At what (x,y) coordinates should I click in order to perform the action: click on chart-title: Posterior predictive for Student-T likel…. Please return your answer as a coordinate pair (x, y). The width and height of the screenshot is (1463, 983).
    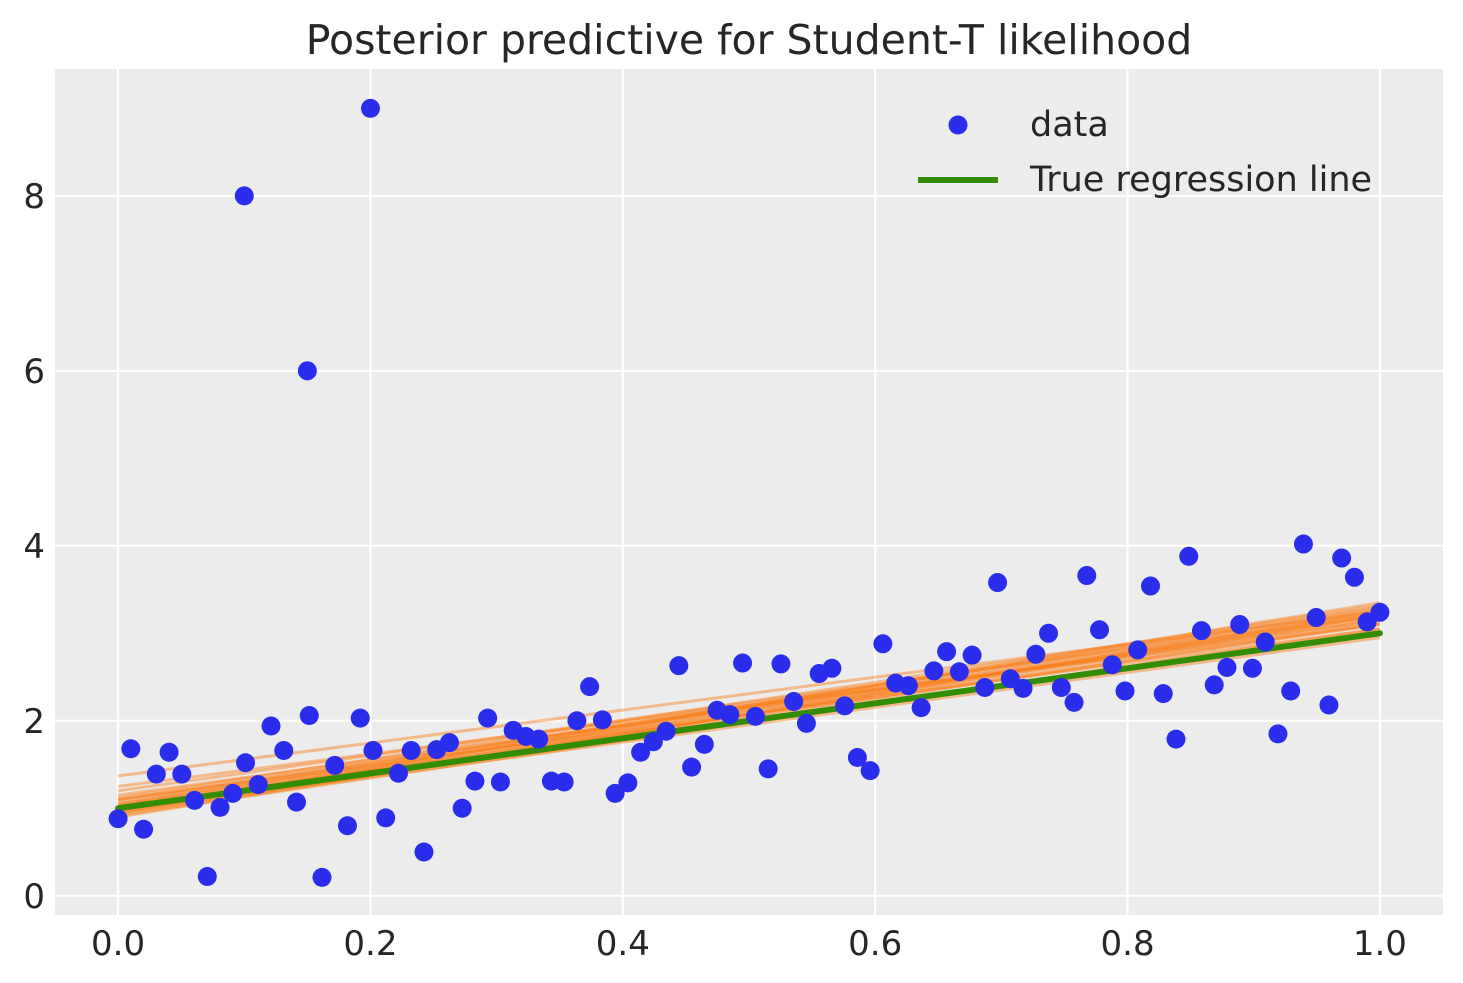
    Looking at the image, I should click on (749, 40).